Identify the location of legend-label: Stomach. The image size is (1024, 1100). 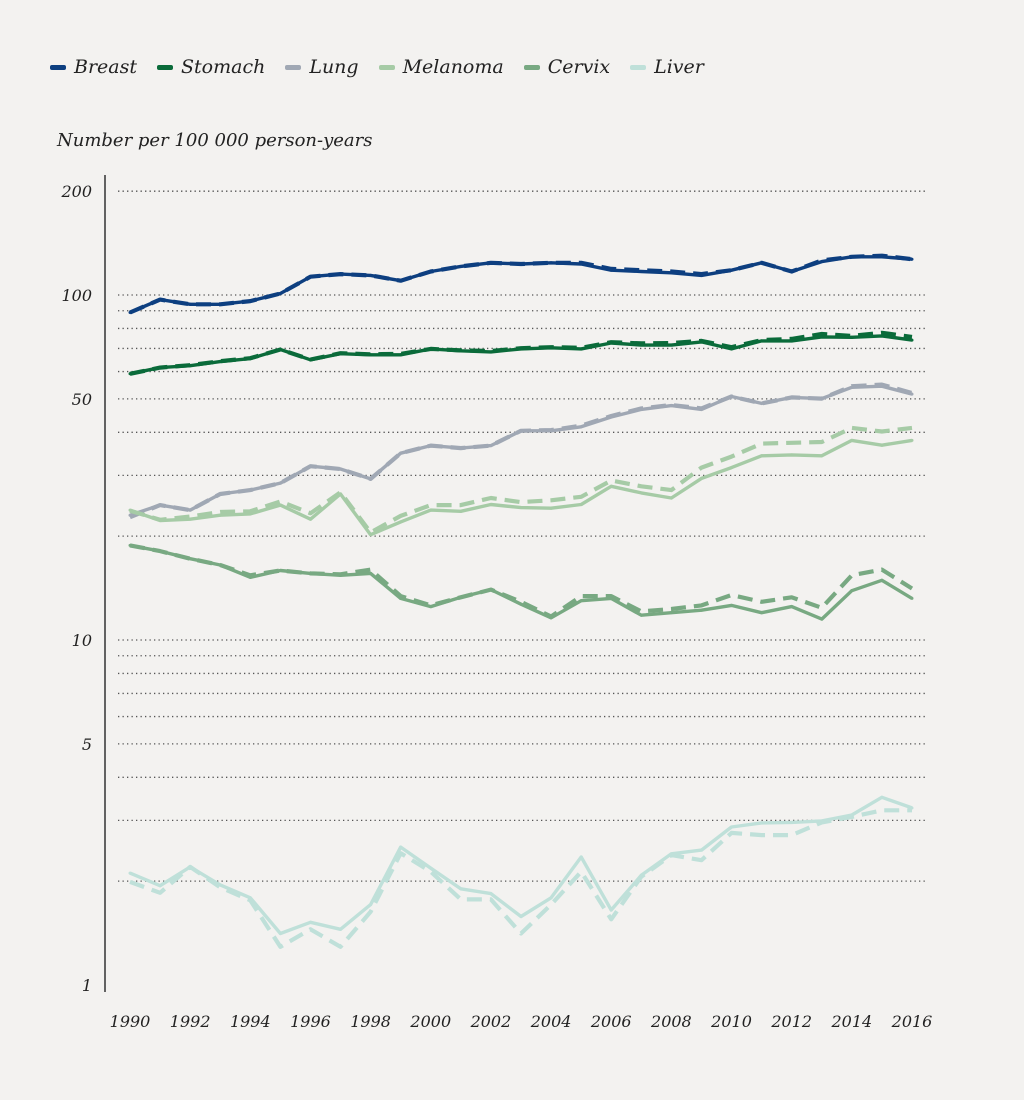
(223, 67).